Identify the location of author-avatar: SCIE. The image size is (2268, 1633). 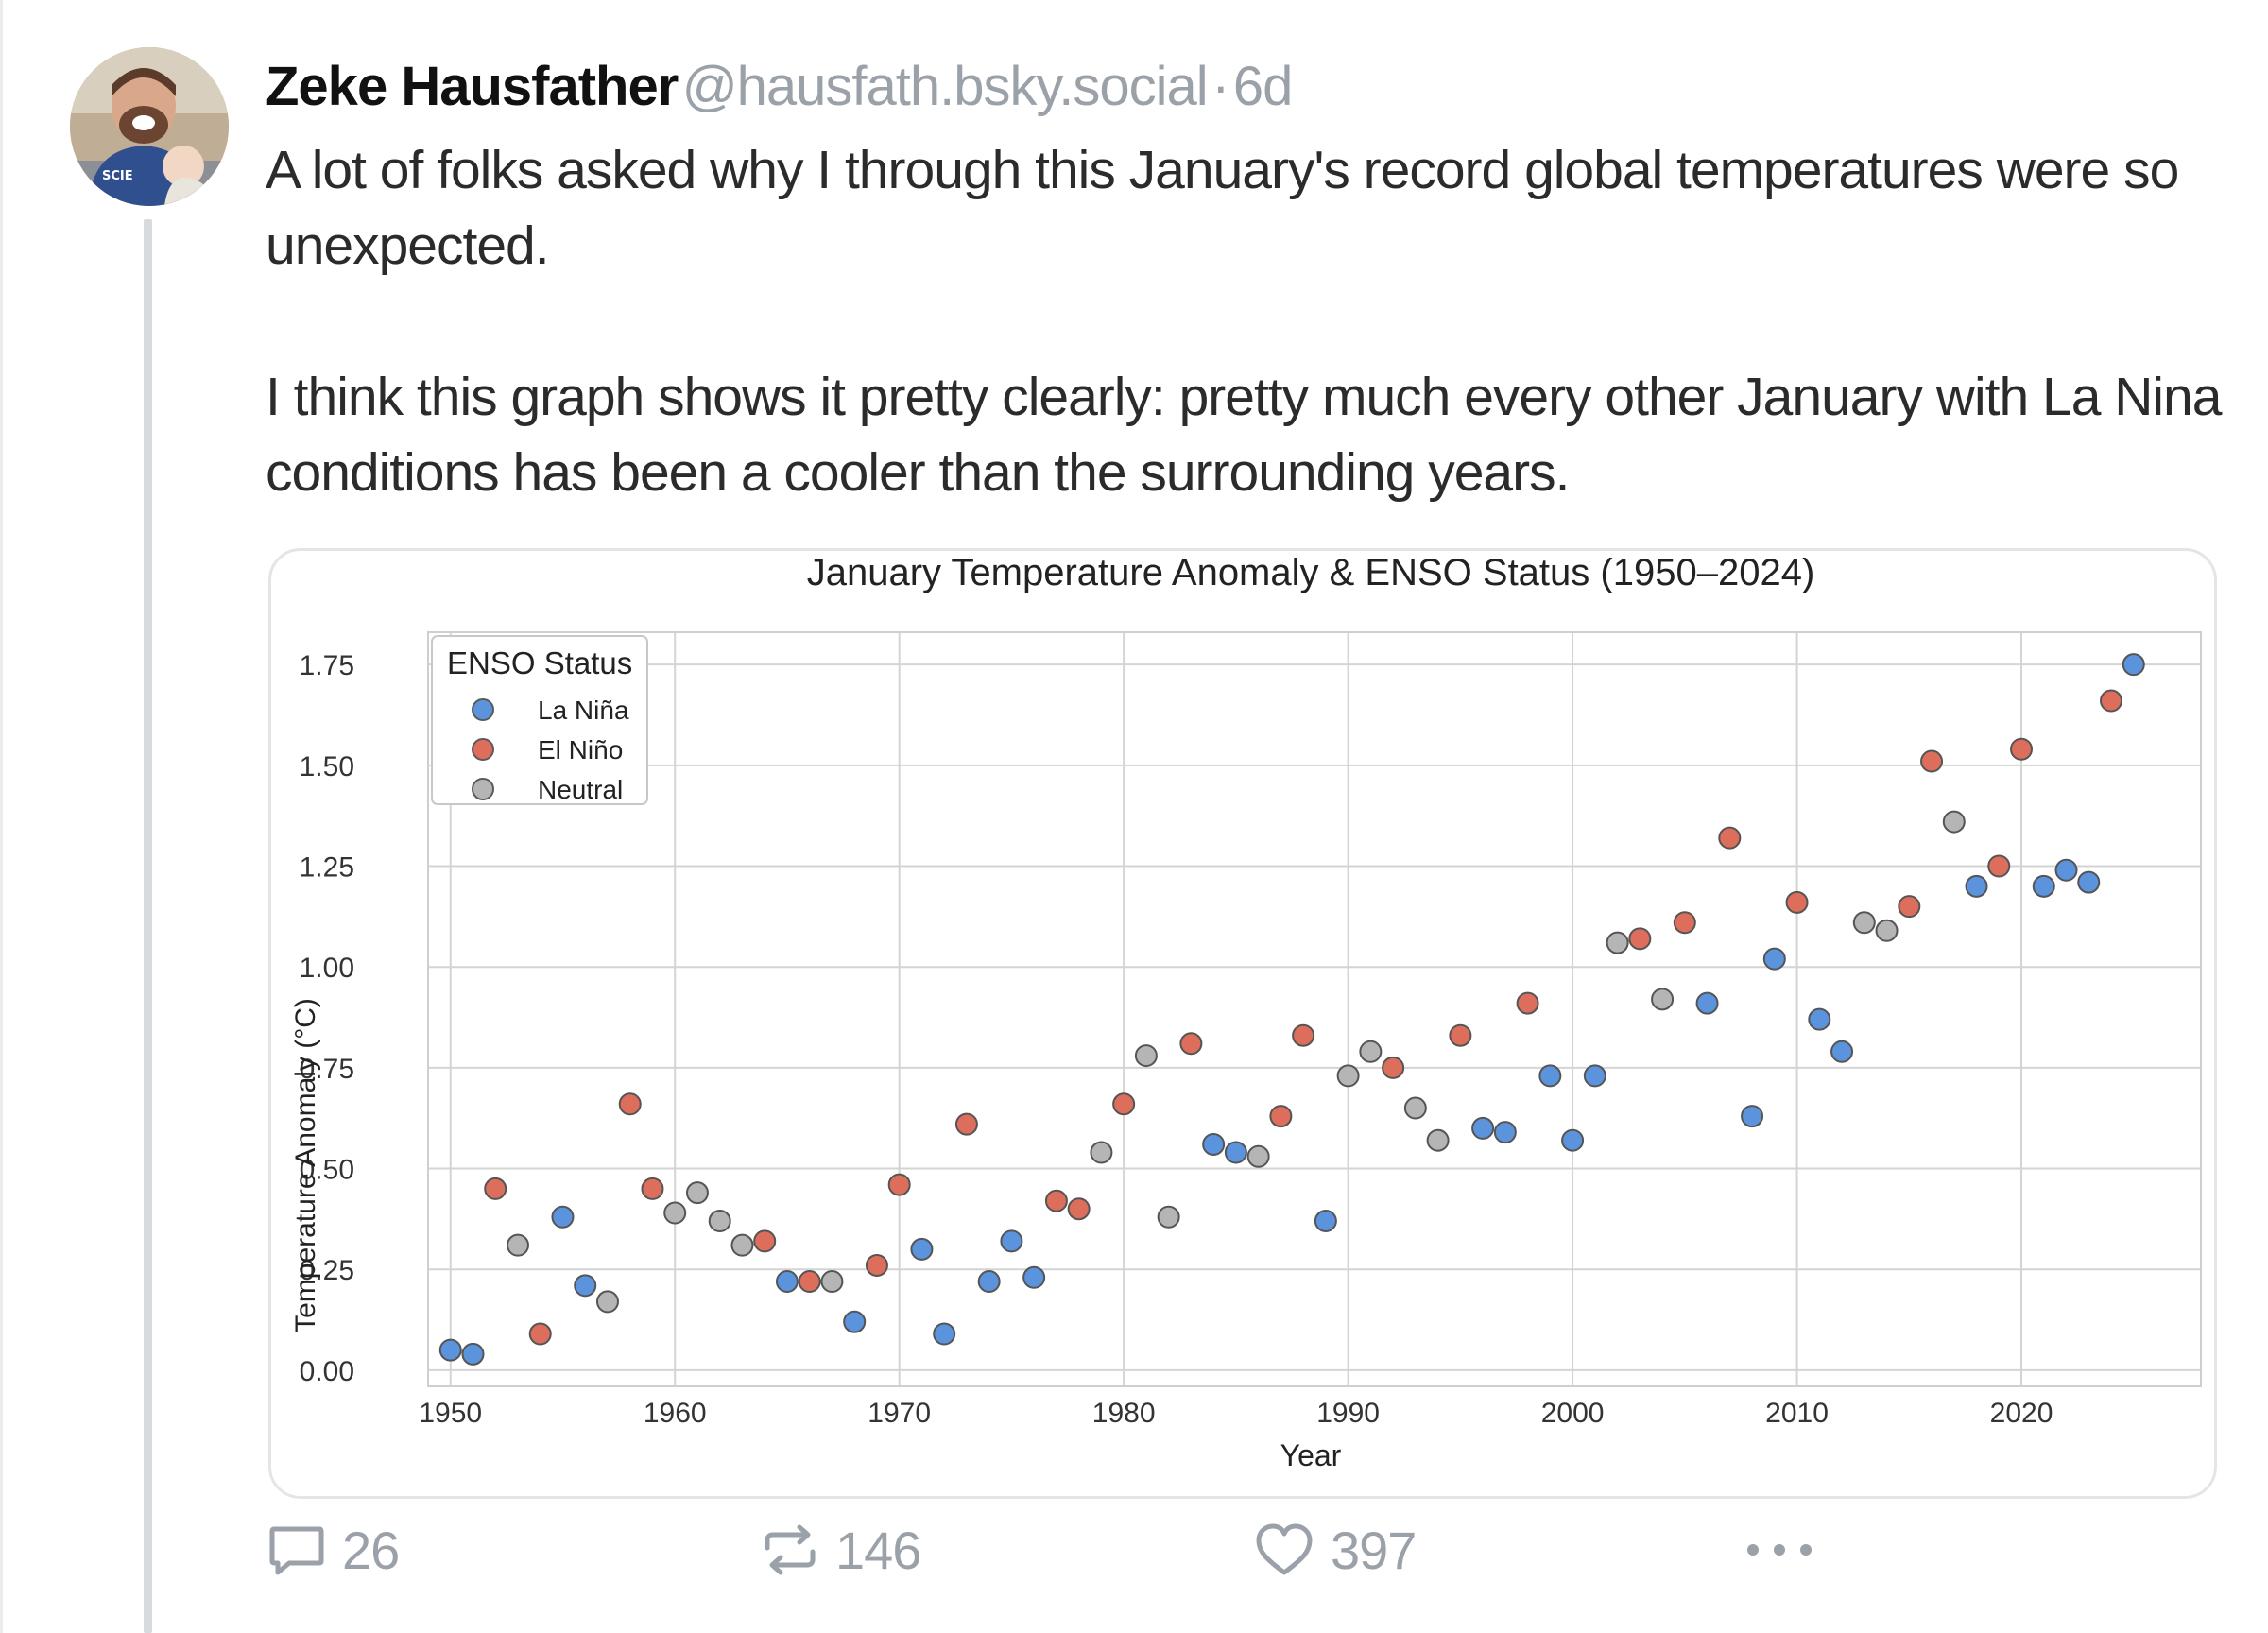
(149, 126).